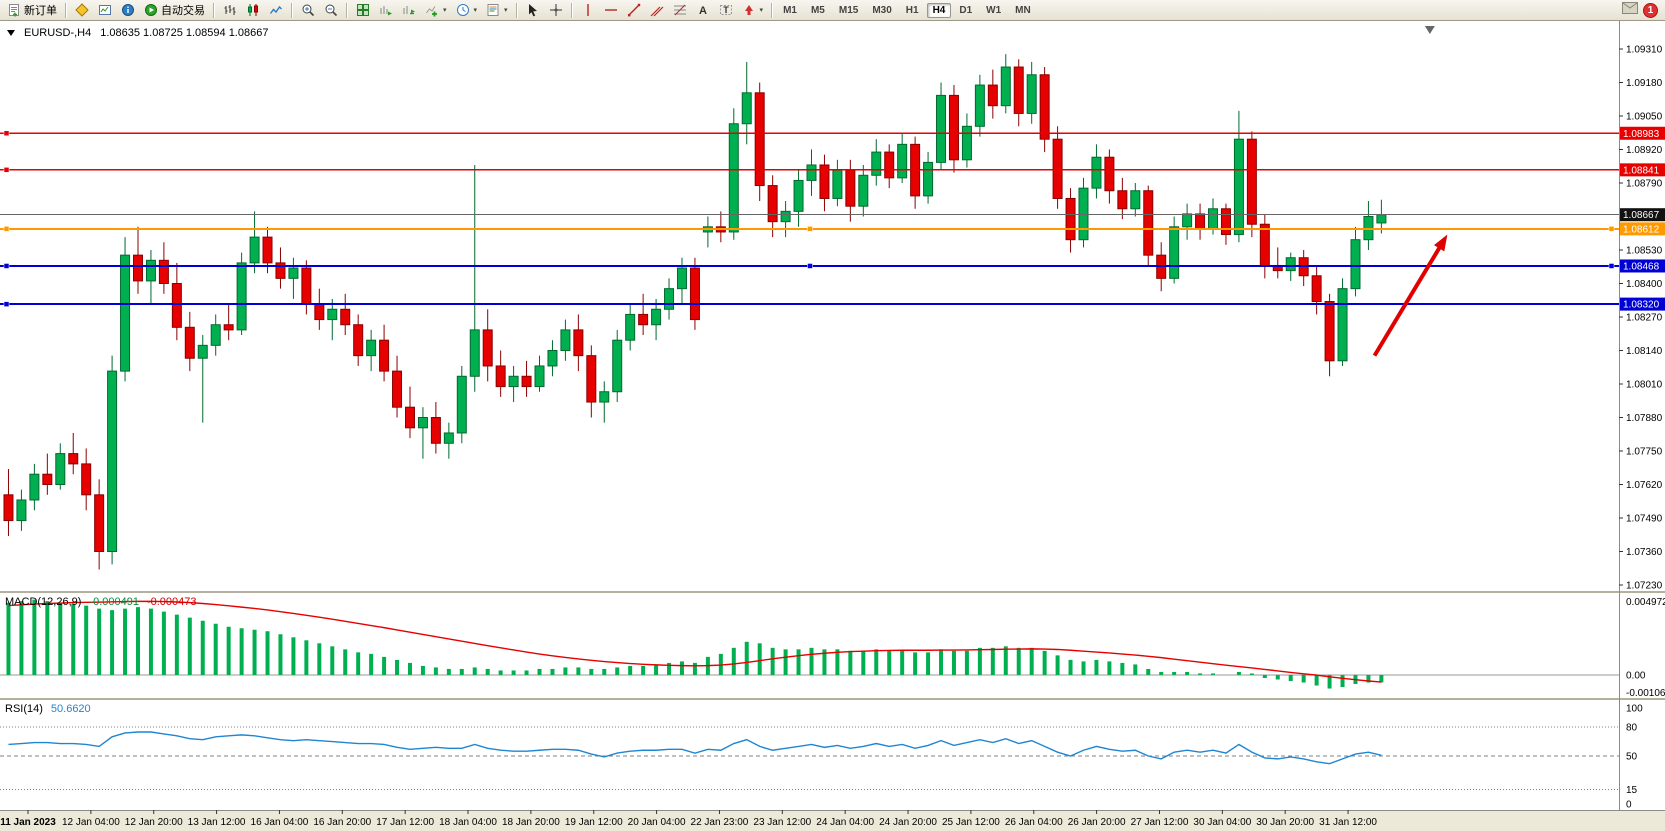  I want to click on chart-shift-marker, so click(1429, 30).